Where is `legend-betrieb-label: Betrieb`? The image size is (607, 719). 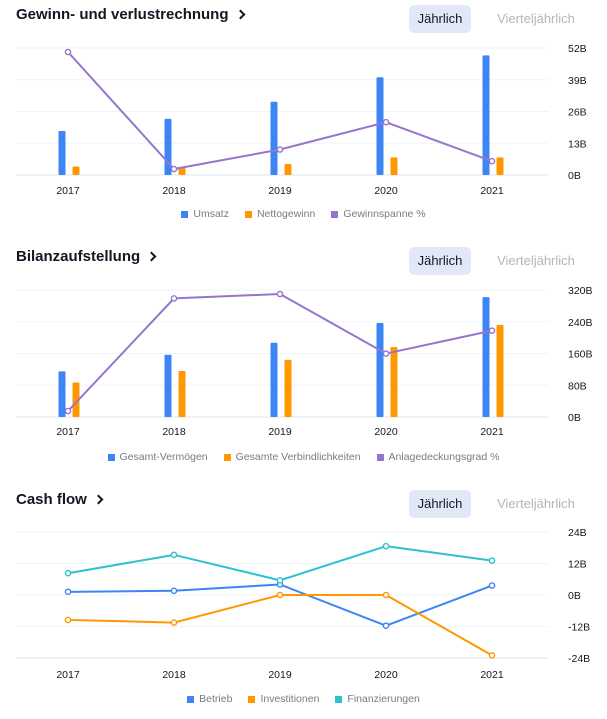 legend-betrieb-label: Betrieb is located at coordinates (216, 699).